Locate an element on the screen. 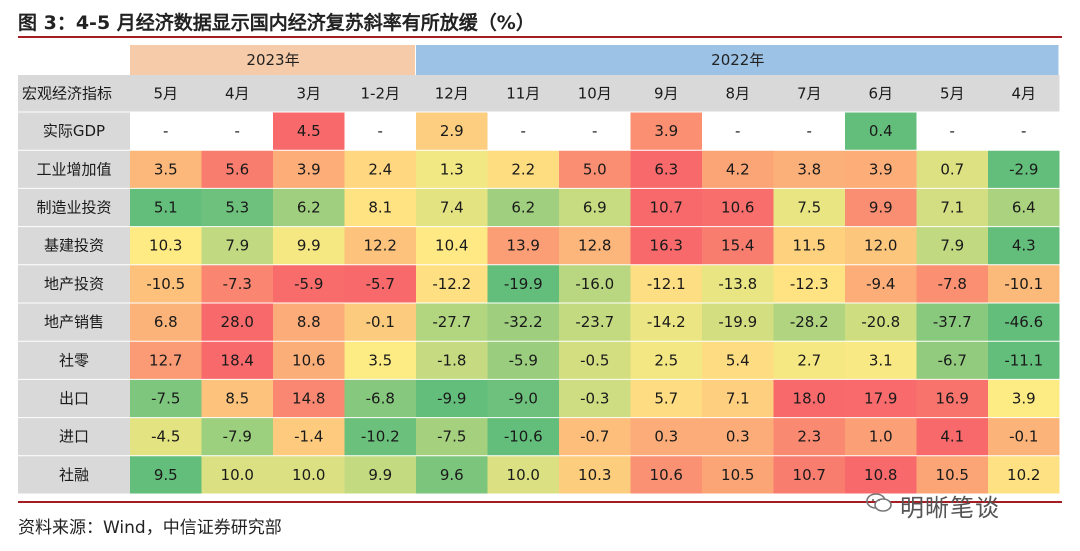 The height and width of the screenshot is (551, 1080). cell-value: -10.1 is located at coordinates (1023, 284).